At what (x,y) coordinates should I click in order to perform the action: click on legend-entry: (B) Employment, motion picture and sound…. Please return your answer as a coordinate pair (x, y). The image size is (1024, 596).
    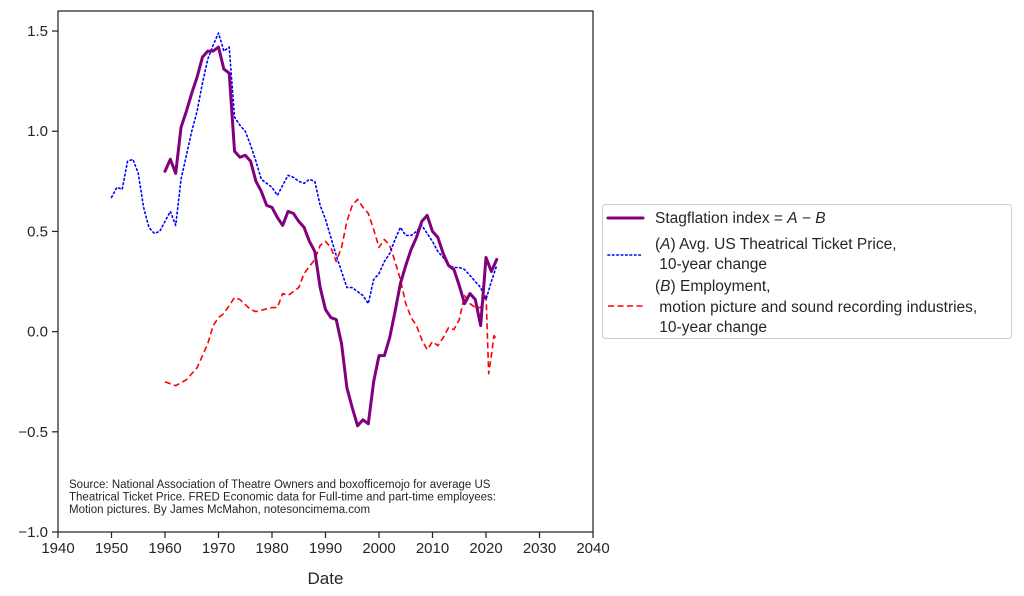
    Looking at the image, I should click on (792, 307).